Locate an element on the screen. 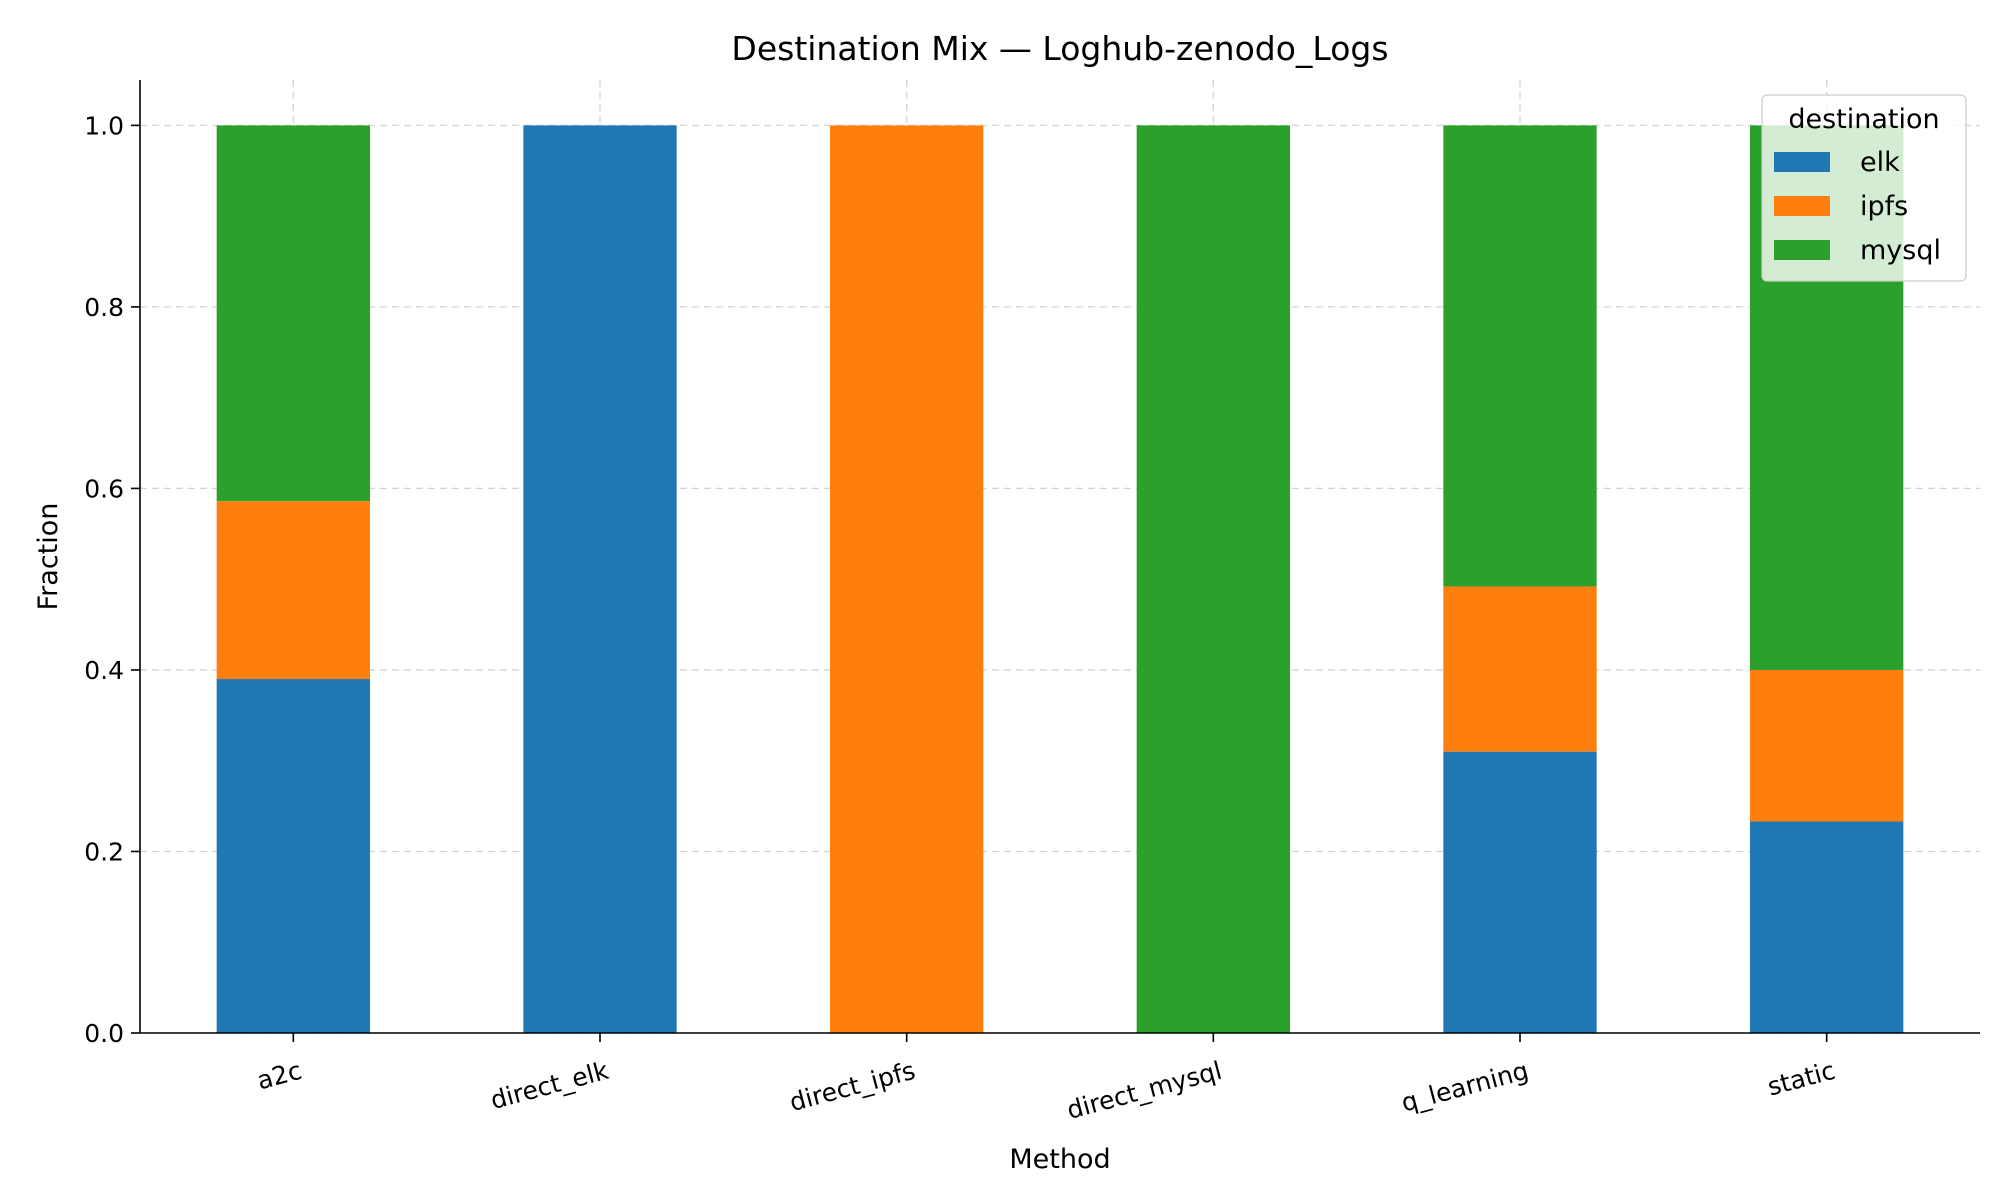 This screenshot has width=2000, height=1200. bar-ipfs-q_learning is located at coordinates (1520, 669).